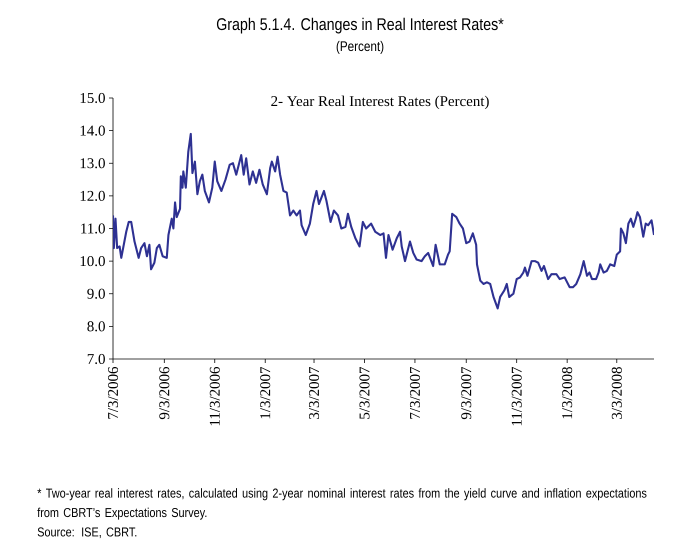 The image size is (696, 551). What do you see at coordinates (92, 98) in the screenshot?
I see `y-tick-label: 15.0` at bounding box center [92, 98].